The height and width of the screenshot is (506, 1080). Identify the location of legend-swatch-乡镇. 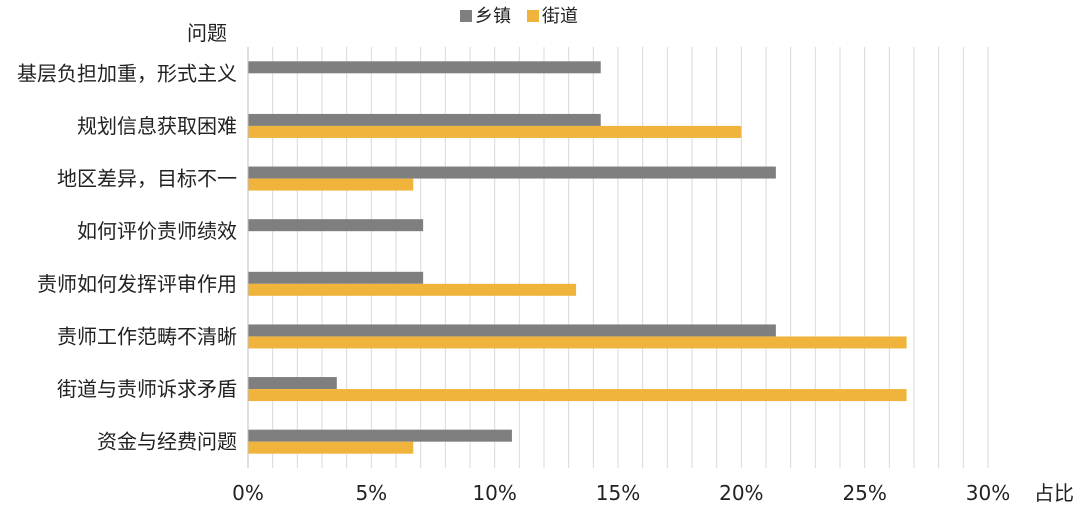
(466, 16).